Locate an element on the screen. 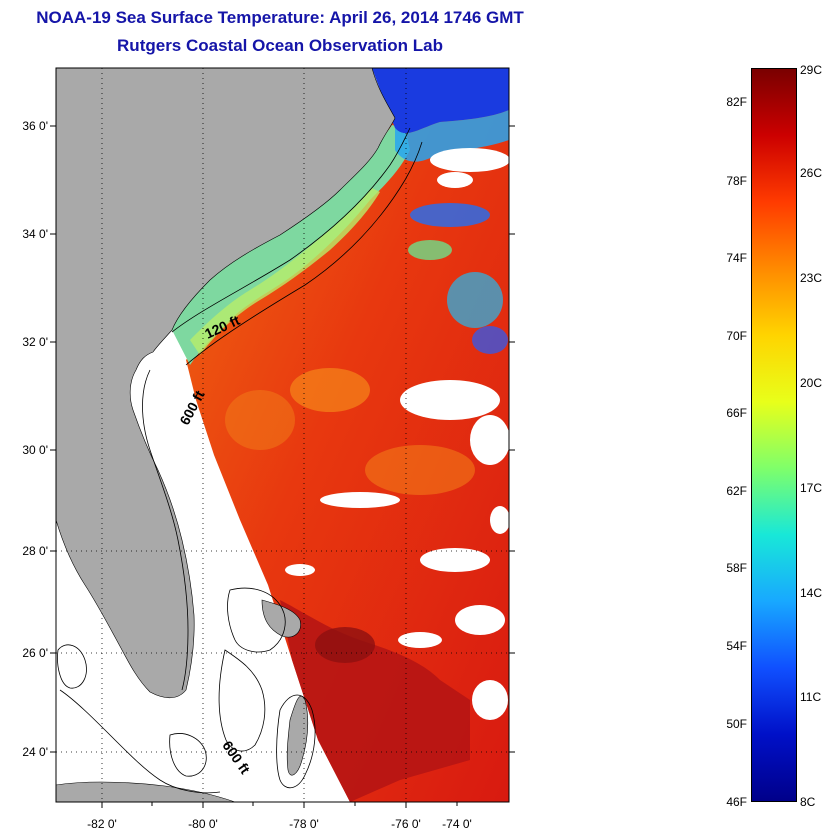 The width and height of the screenshot is (825, 832). colorbar-f-label: 70F is located at coordinates (736, 336).